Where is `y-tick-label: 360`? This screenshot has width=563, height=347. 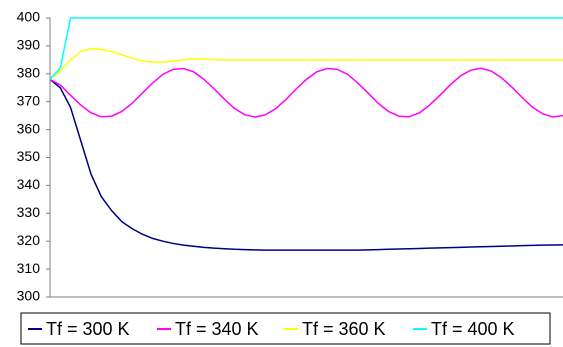
y-tick-label: 360 is located at coordinates (29, 128).